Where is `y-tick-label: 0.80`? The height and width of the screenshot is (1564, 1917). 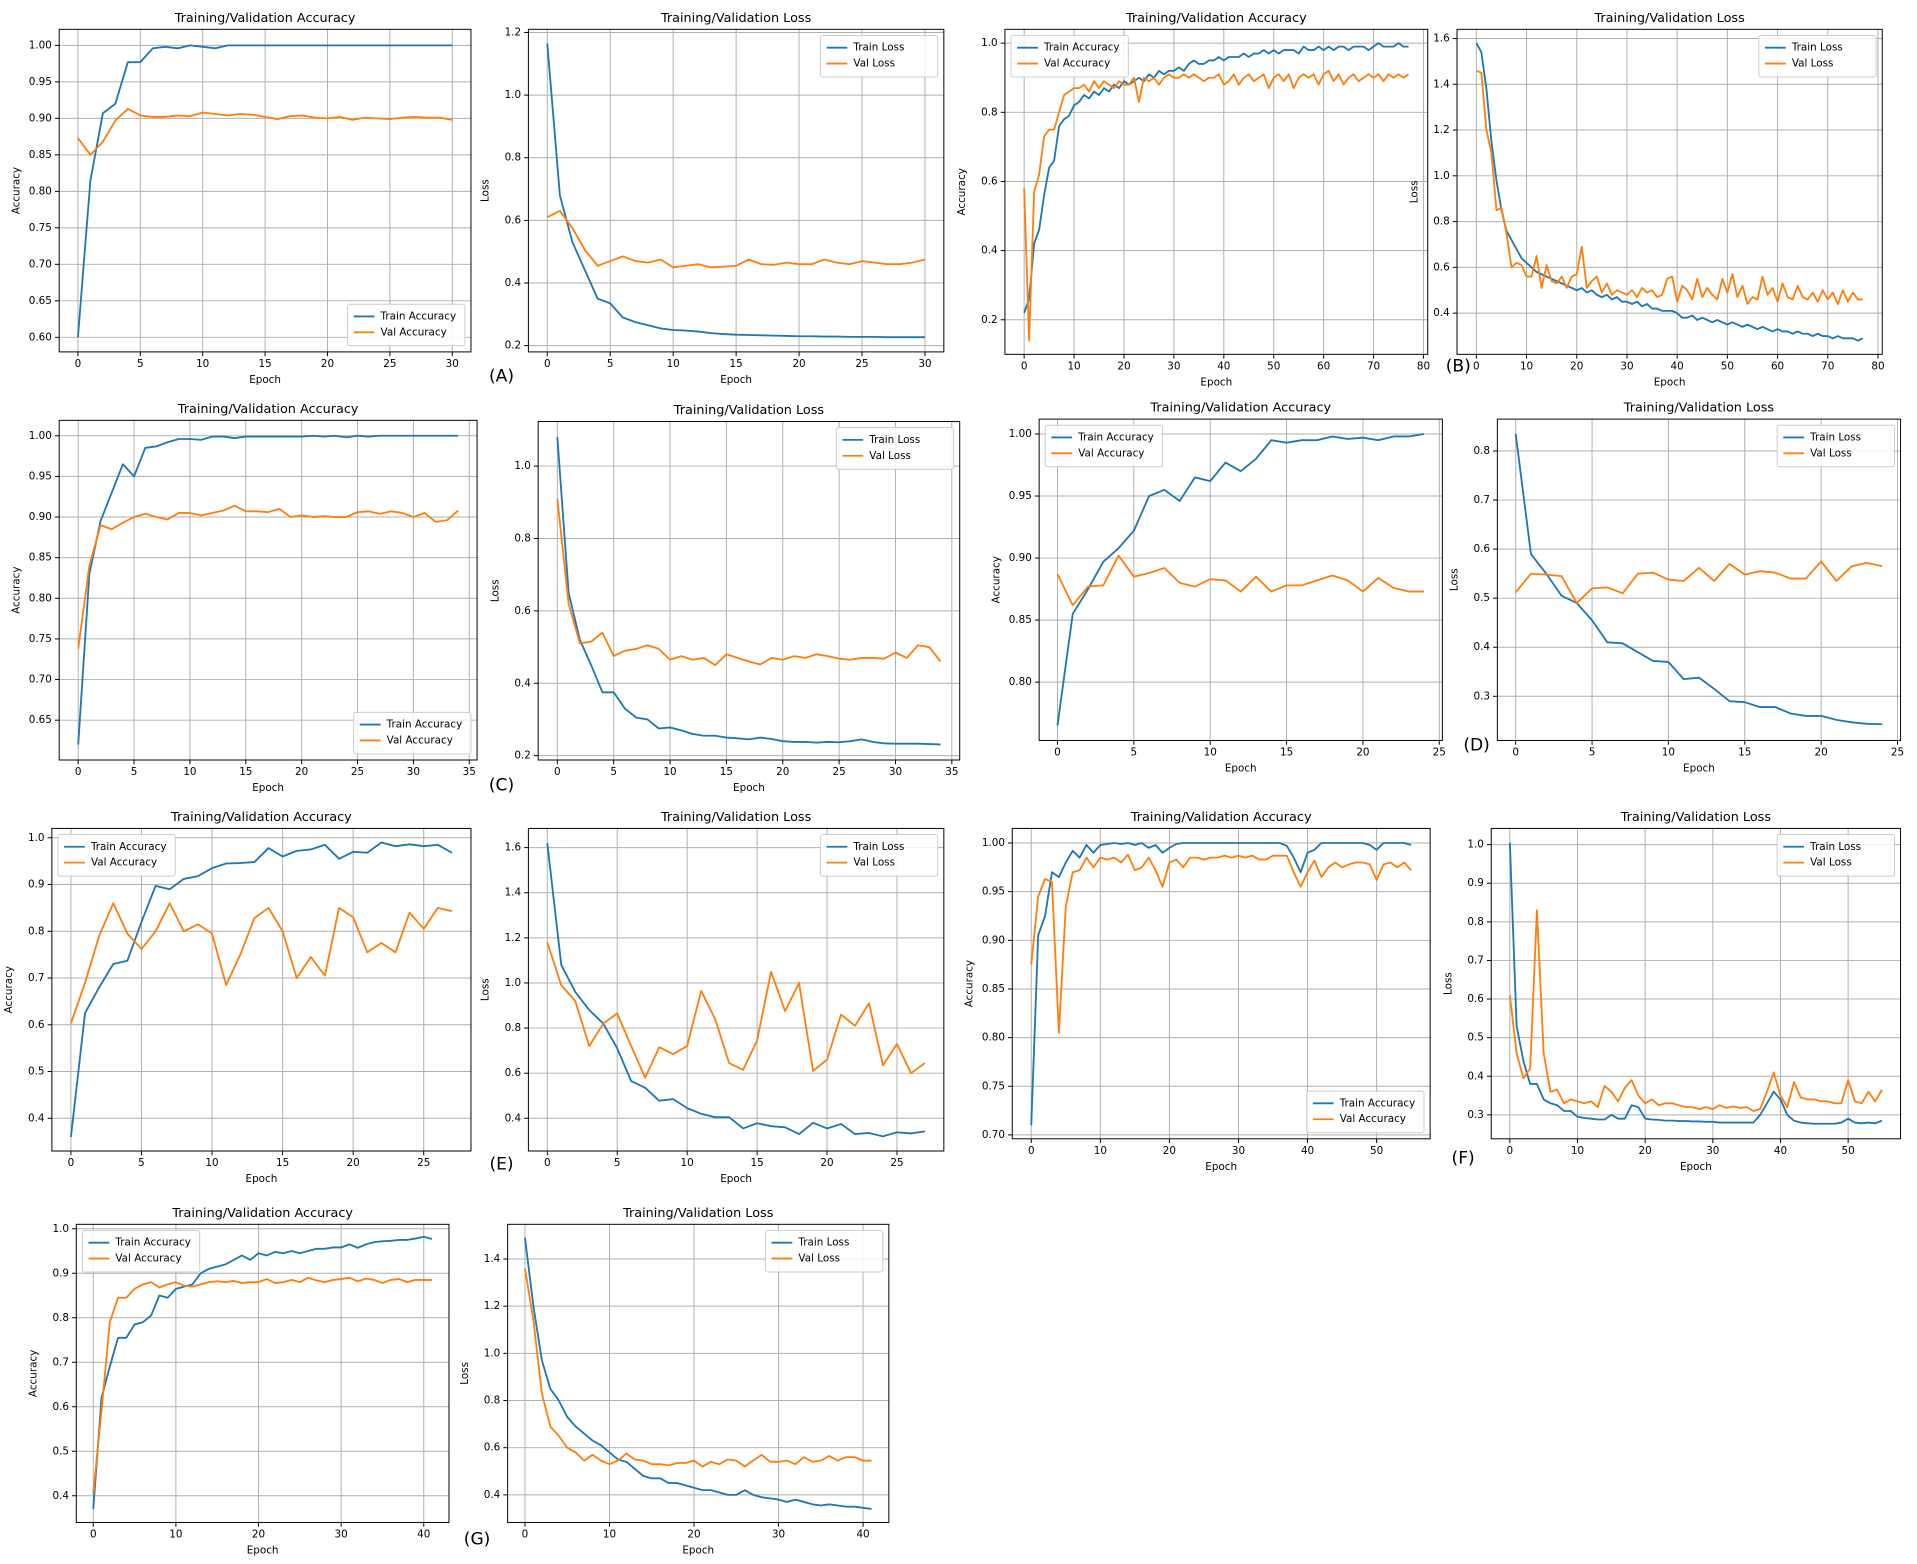
y-tick-label: 0.80 is located at coordinates (1020, 682).